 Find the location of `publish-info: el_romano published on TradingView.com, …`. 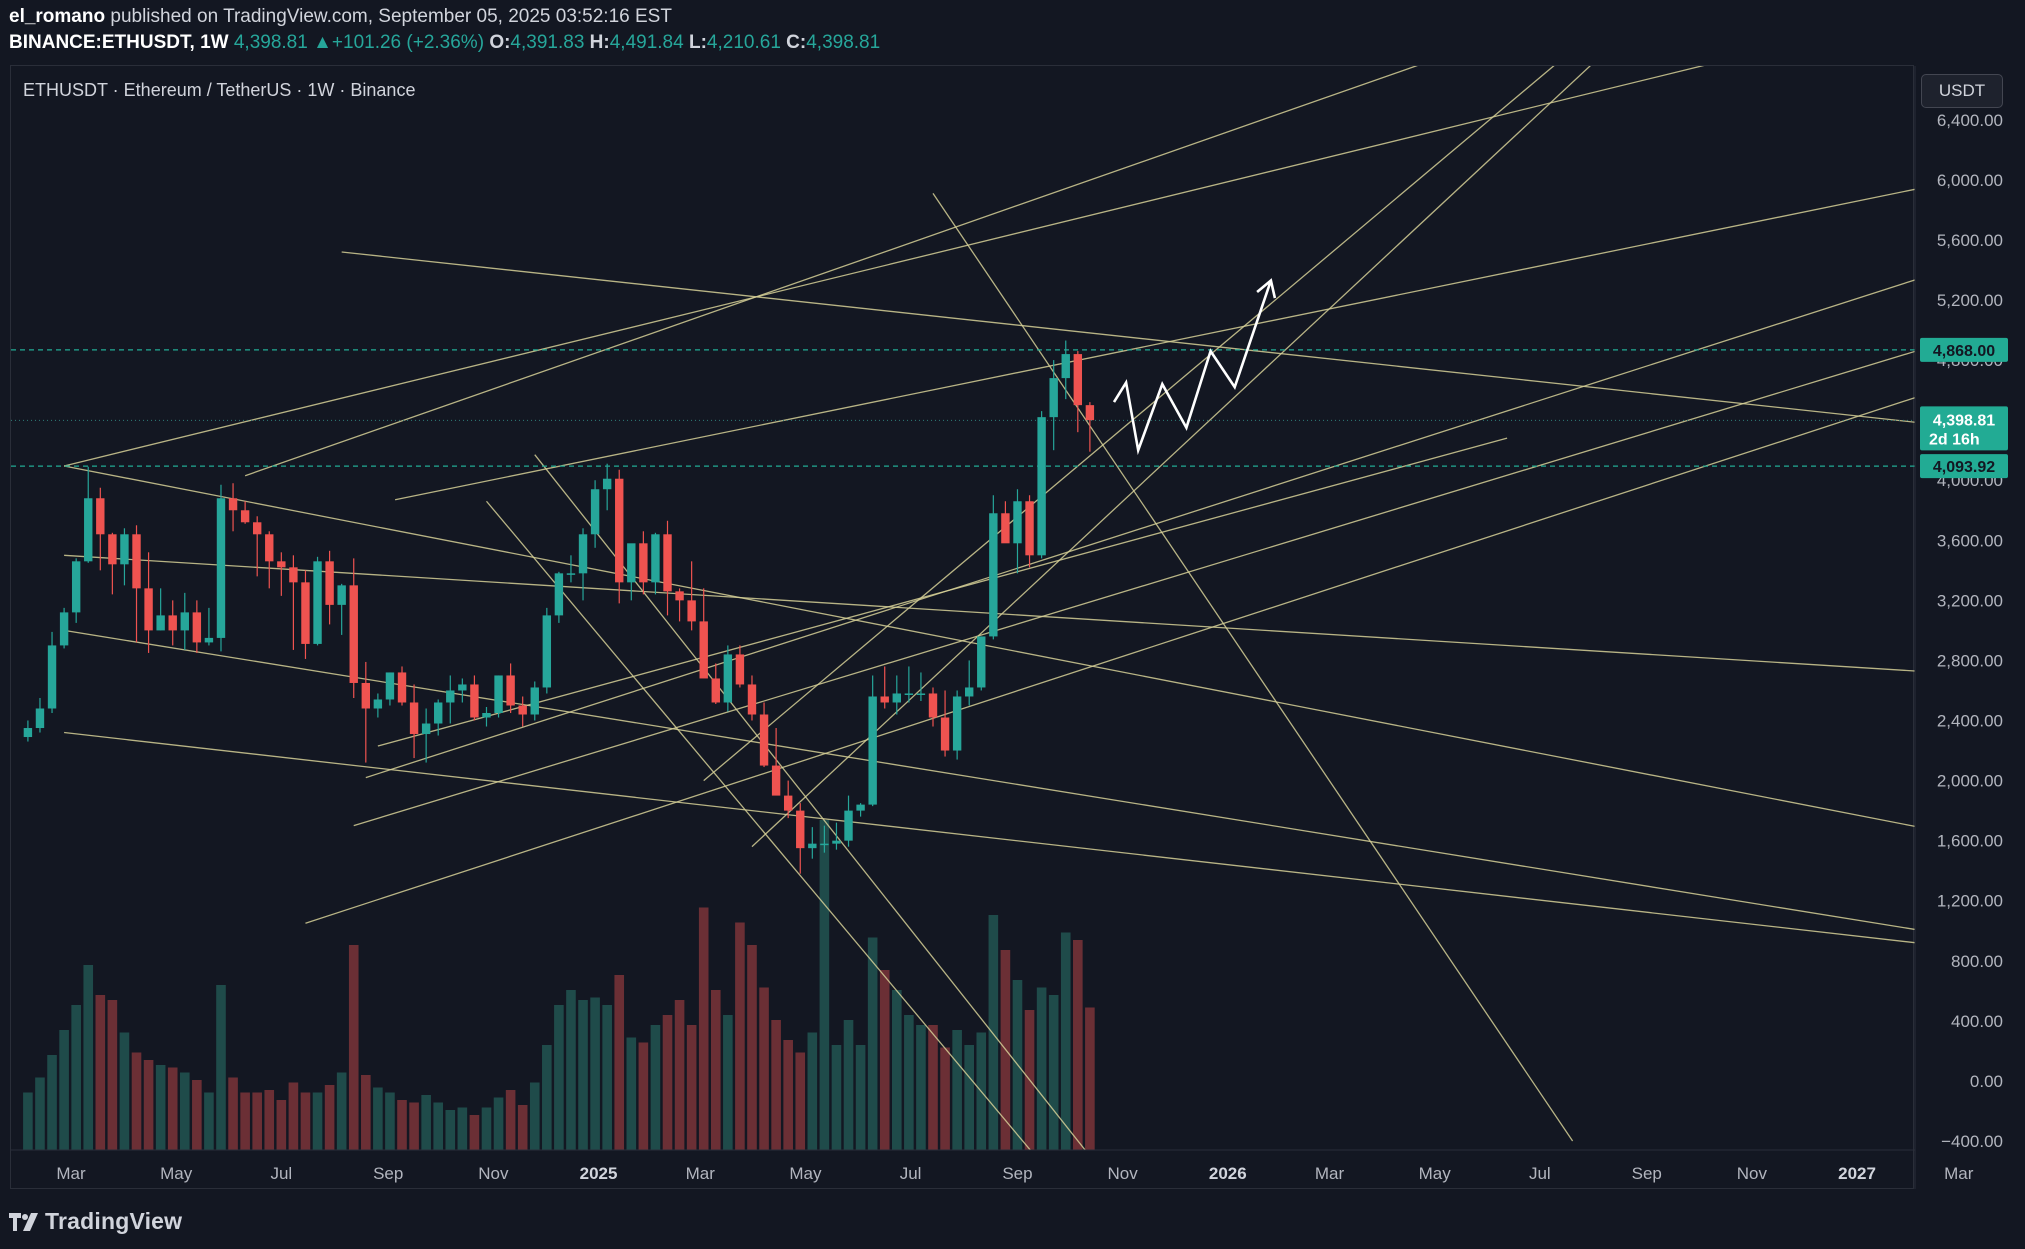

publish-info: el_romano published on TradingView.com, … is located at coordinates (340, 17).